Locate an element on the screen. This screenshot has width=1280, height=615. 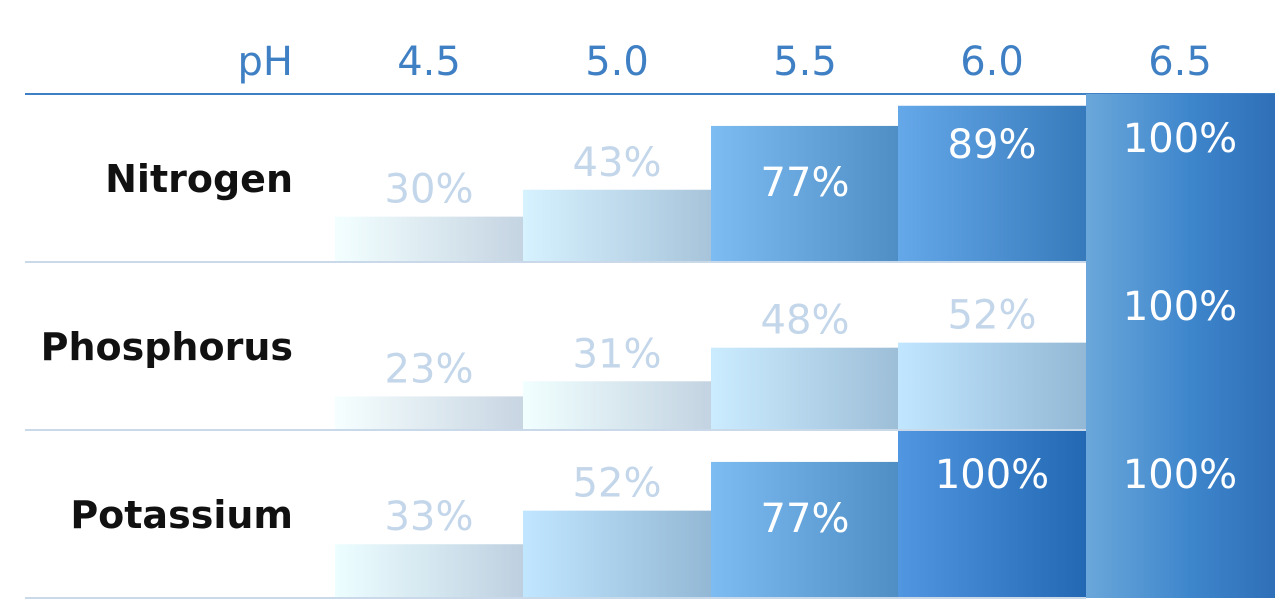
nutrient-row-labels: Nitrogen Phosphorus Potassium is located at coordinates (167, 347).